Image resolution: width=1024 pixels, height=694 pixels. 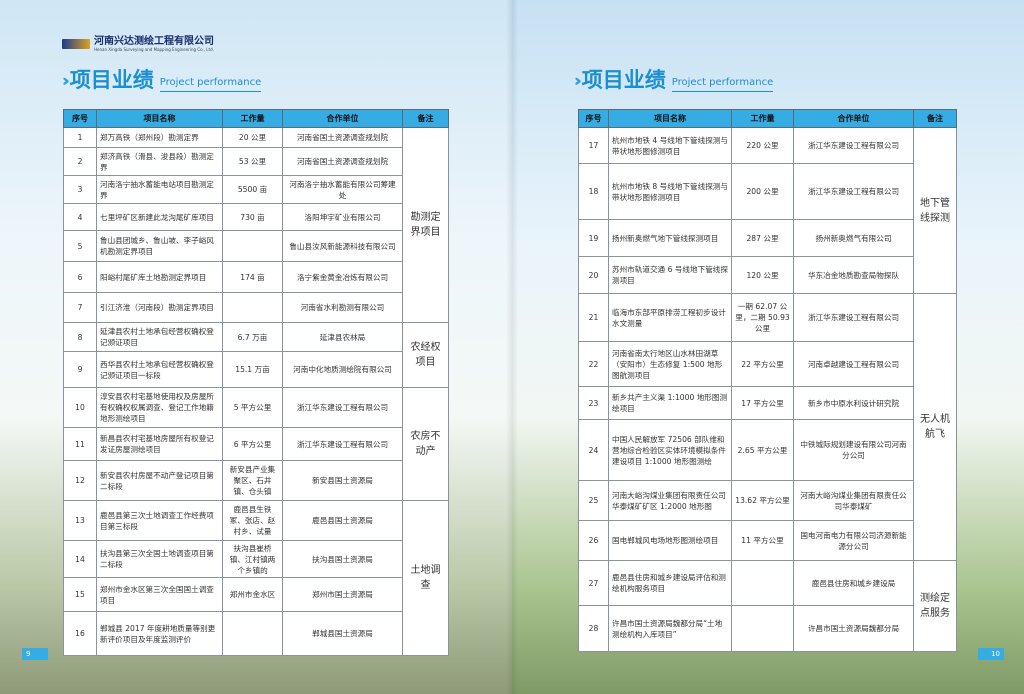 What do you see at coordinates (935, 606) in the screenshot?
I see `remark-category: 测绘定点服务` at bounding box center [935, 606].